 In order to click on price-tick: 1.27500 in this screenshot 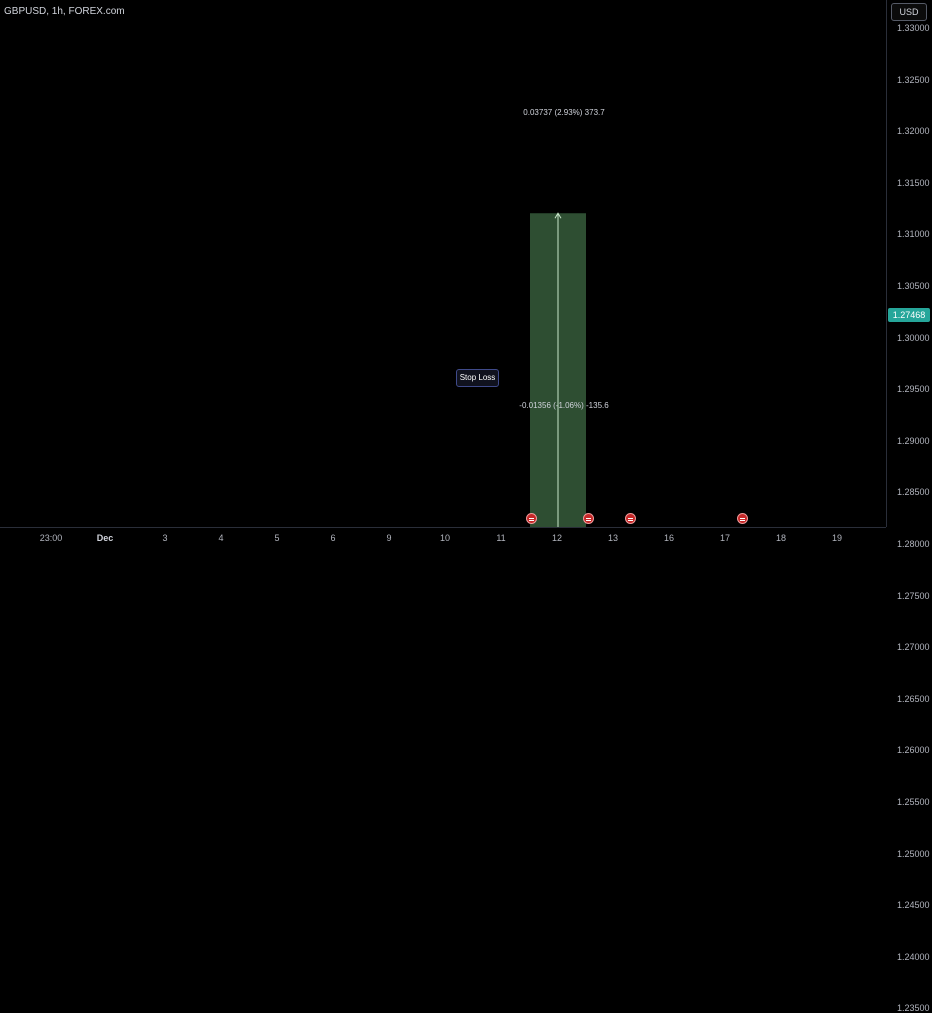, I will do `click(913, 595)`.